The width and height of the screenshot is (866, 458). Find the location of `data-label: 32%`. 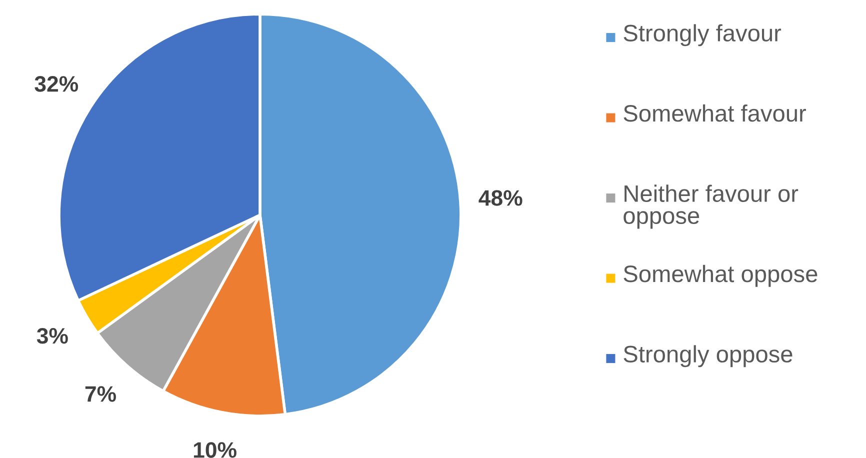

data-label: 32% is located at coordinates (56, 84).